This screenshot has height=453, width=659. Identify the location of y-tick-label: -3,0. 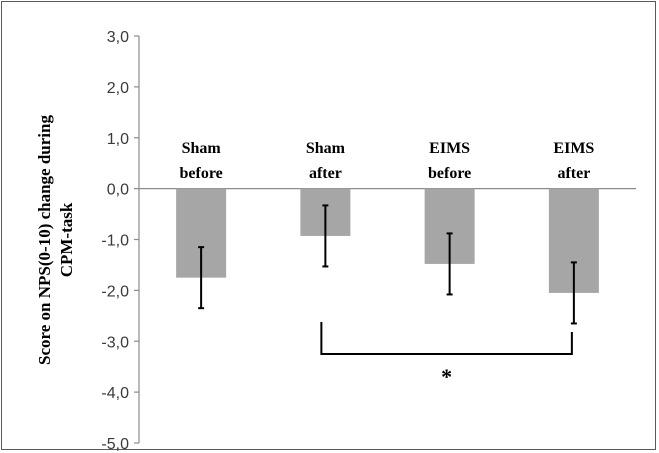
(115, 342).